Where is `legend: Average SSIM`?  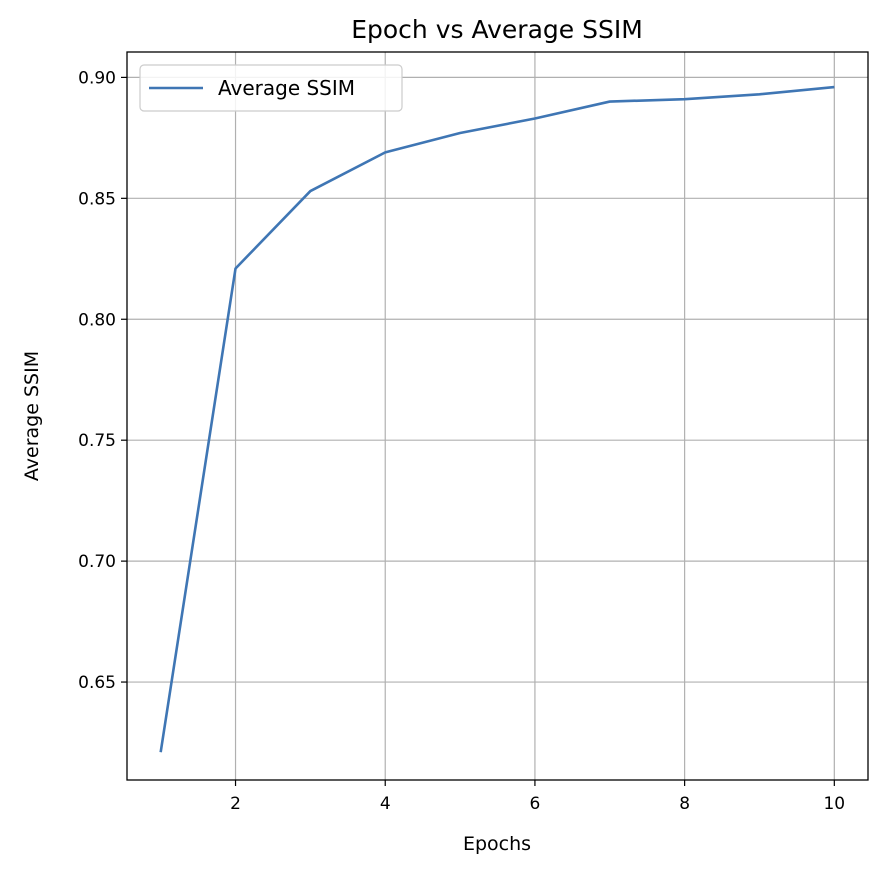
legend: Average SSIM is located at coordinates (271, 88).